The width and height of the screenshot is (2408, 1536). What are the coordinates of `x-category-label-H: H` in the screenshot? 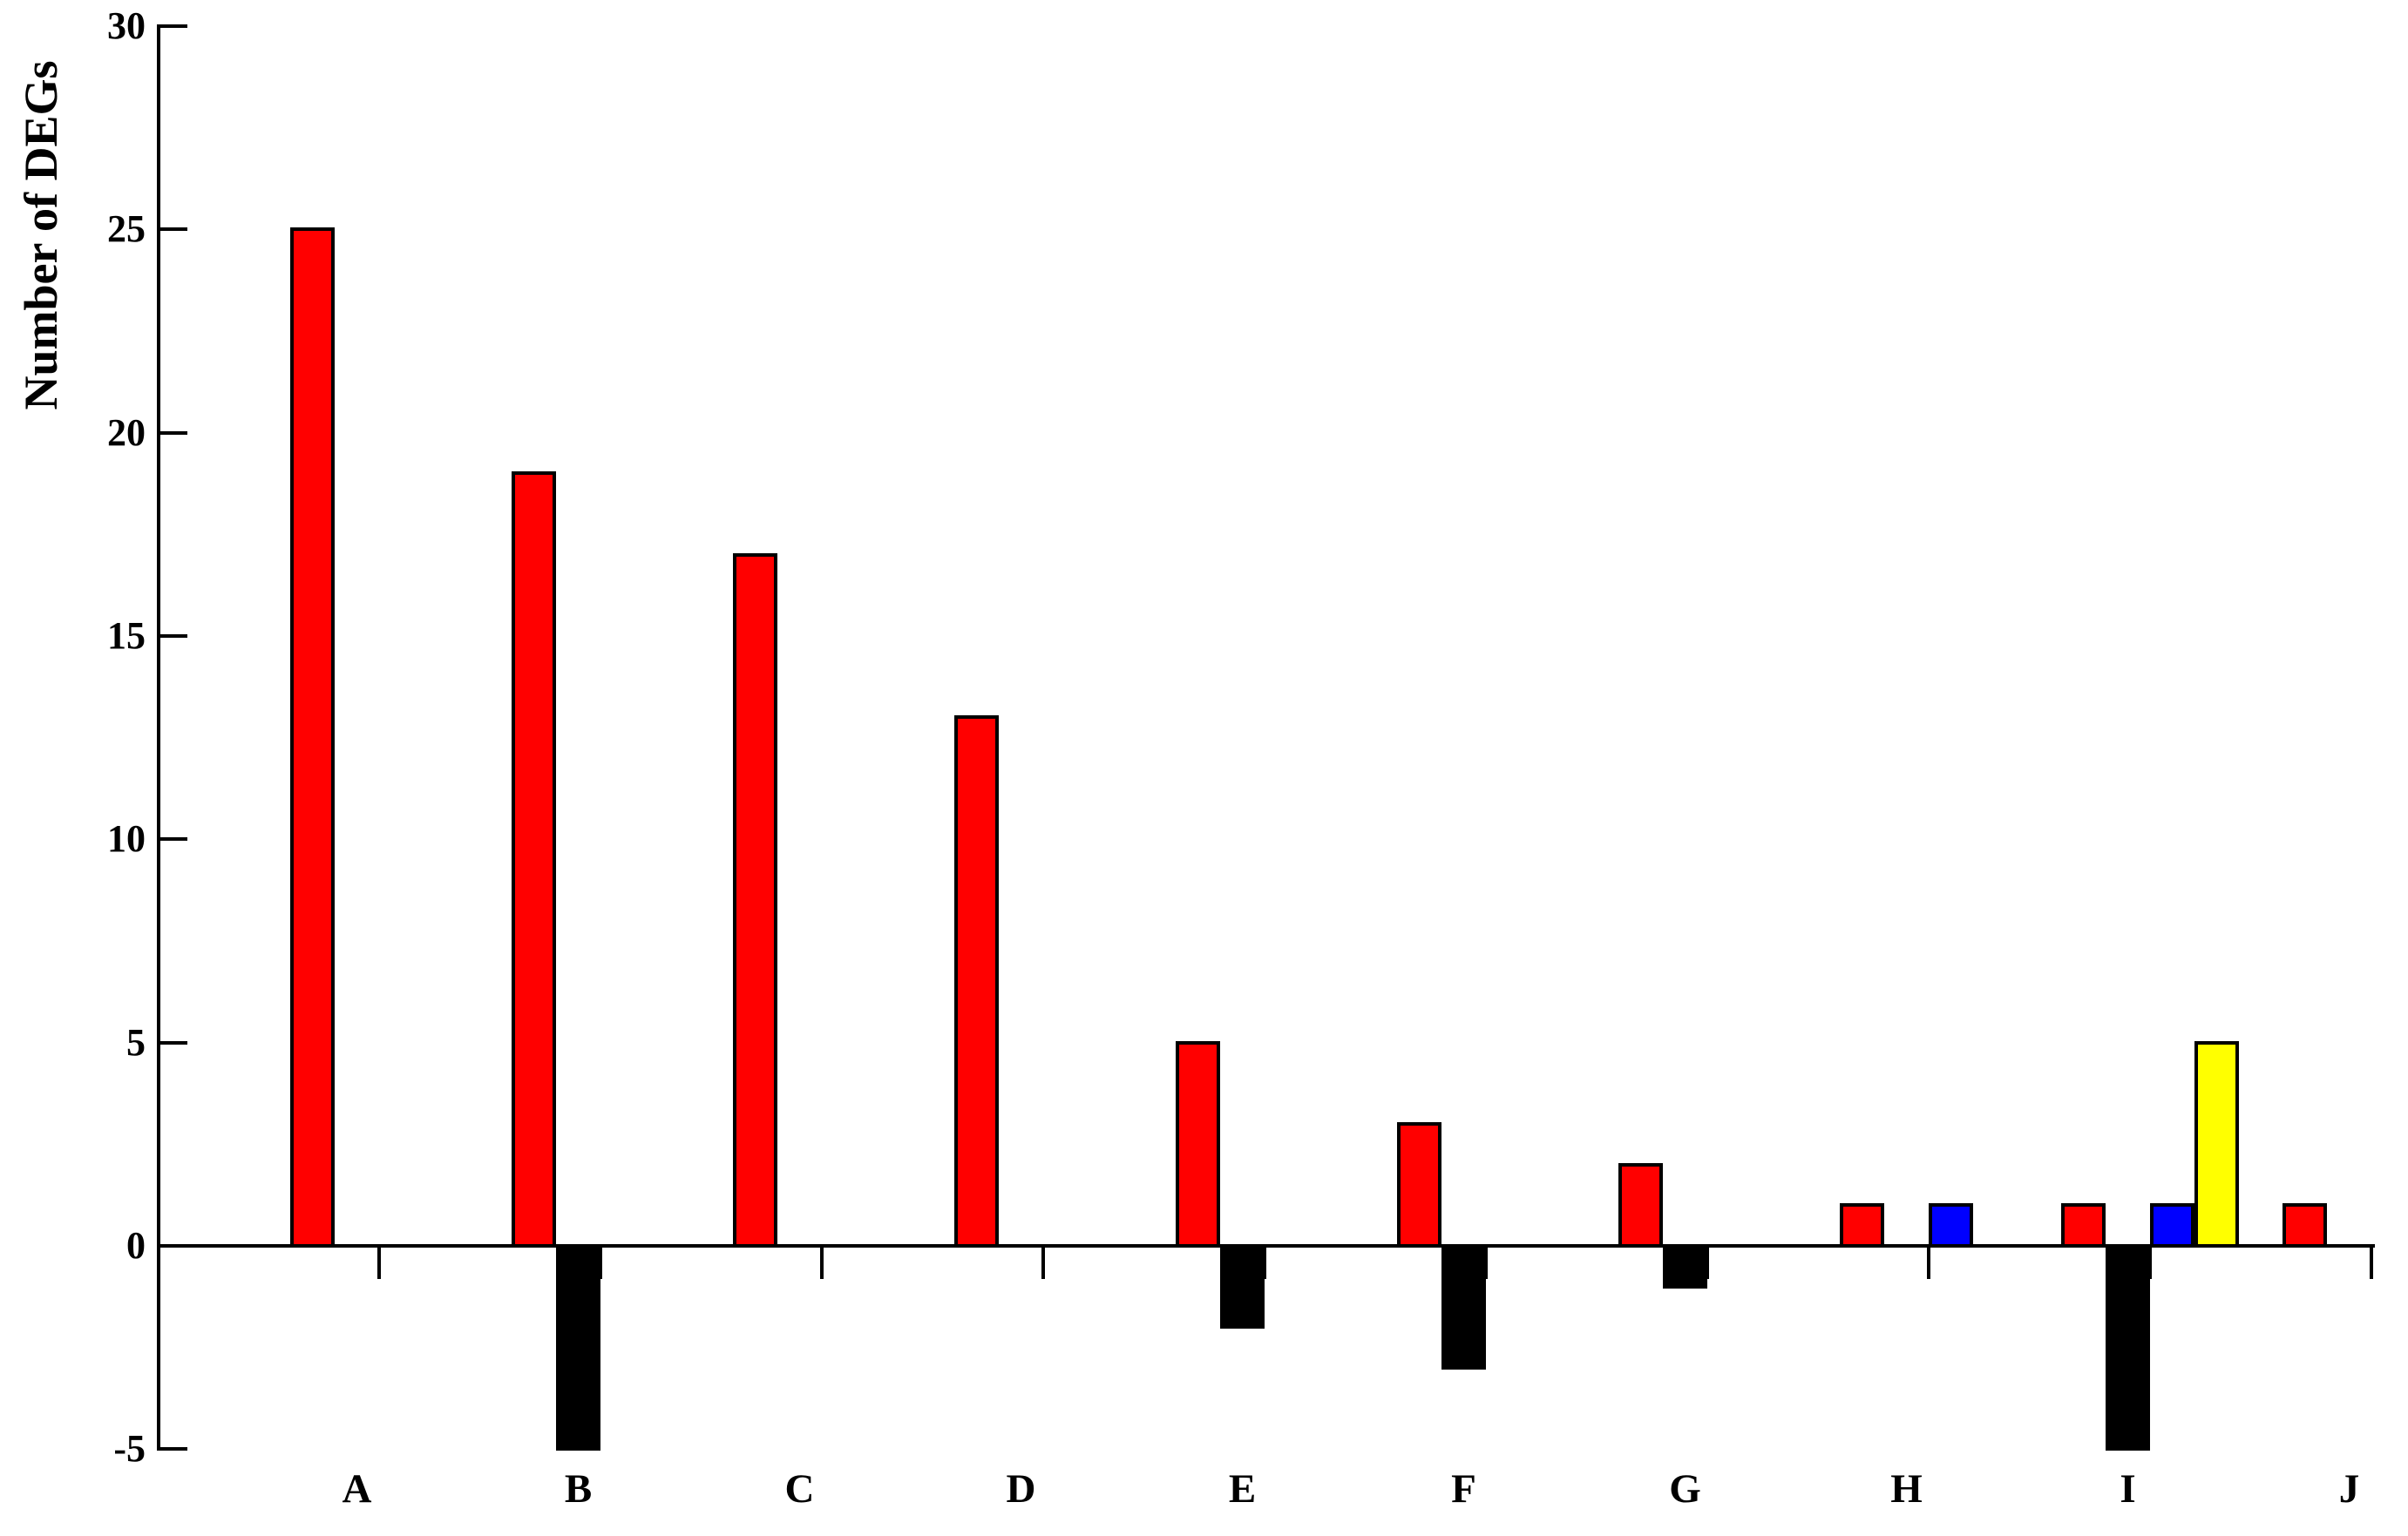 It's located at (1906, 1489).